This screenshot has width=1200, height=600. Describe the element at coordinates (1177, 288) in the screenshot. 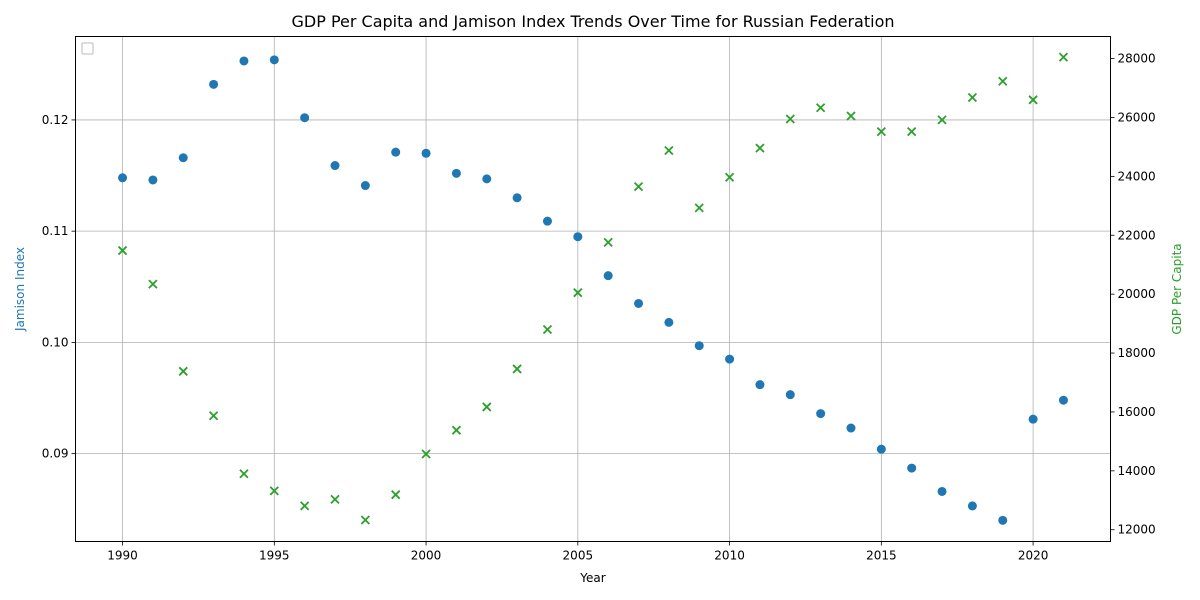

I see `right-y-axis-label: GDP Per Capita` at that location.